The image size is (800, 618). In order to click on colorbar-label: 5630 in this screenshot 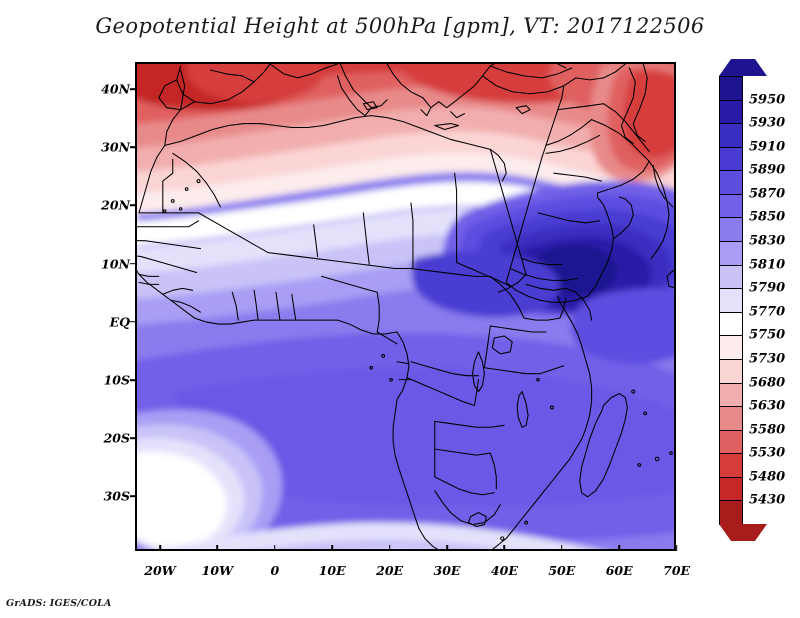, I will do `click(767, 406)`.